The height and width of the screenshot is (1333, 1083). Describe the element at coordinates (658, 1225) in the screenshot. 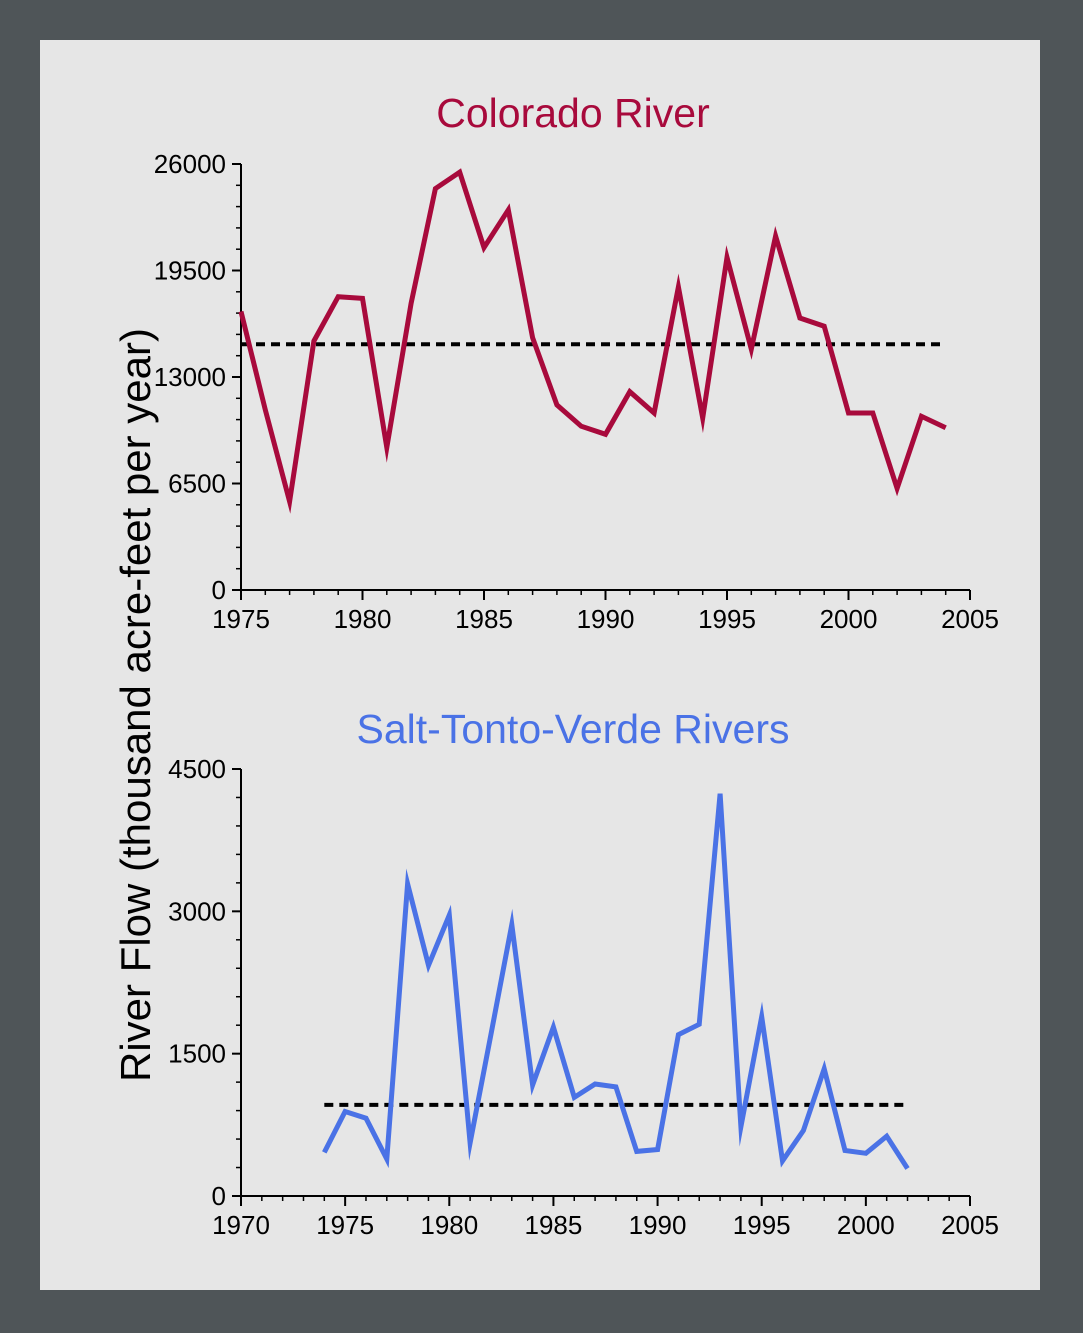

I see `salt-x-tick-label: 1990` at that location.